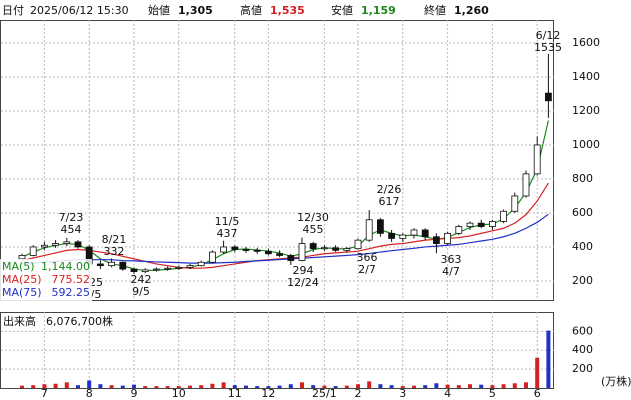  Describe the element at coordinates (303, 282) in the screenshot. I see `annotation: 12/24` at that location.